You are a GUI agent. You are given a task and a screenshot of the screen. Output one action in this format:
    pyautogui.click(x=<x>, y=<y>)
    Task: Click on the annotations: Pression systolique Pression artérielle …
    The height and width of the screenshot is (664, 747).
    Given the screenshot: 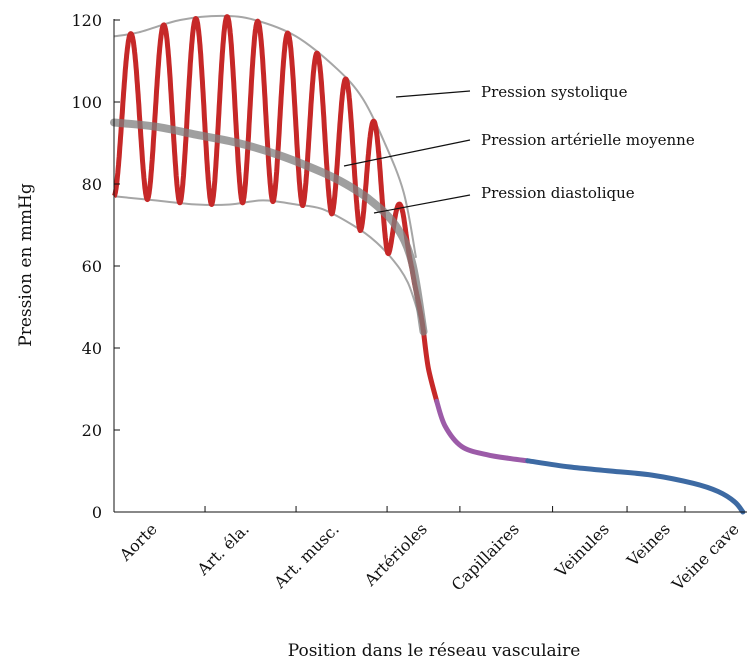 What is the action you would take?
    pyautogui.click(x=519, y=148)
    